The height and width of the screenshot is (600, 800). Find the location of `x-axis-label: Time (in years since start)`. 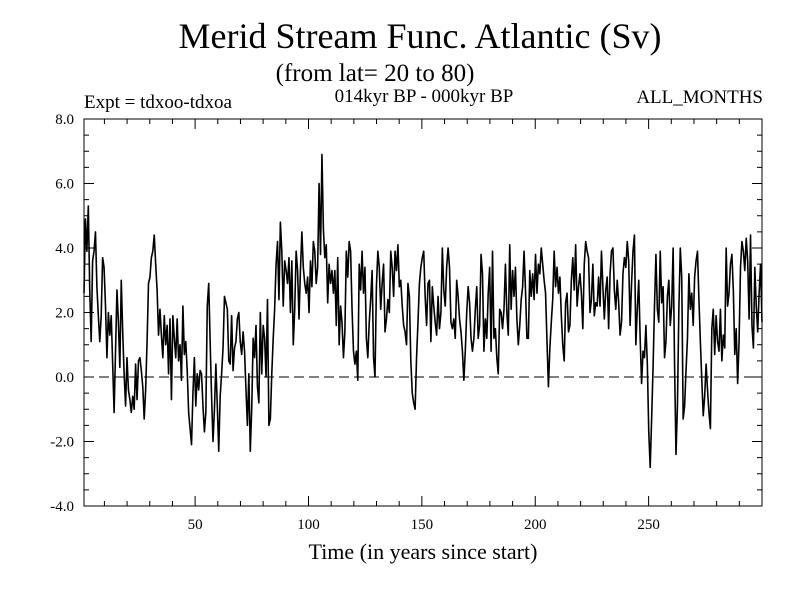

x-axis-label: Time (in years since start) is located at coordinates (423, 551).